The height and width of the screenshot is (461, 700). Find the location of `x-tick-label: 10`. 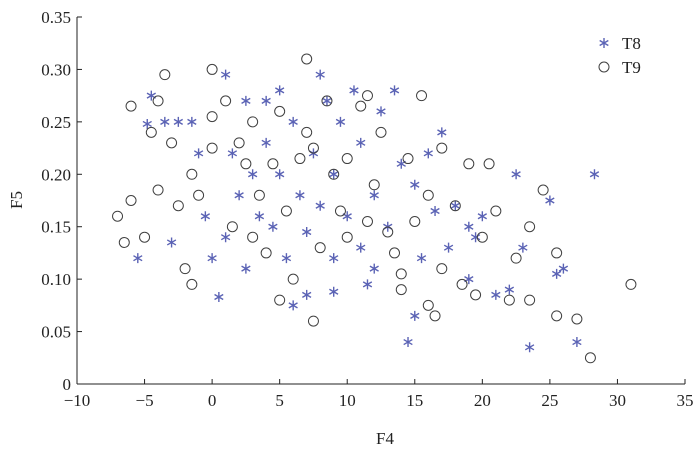

x-tick-label: 10 is located at coordinates (347, 400).